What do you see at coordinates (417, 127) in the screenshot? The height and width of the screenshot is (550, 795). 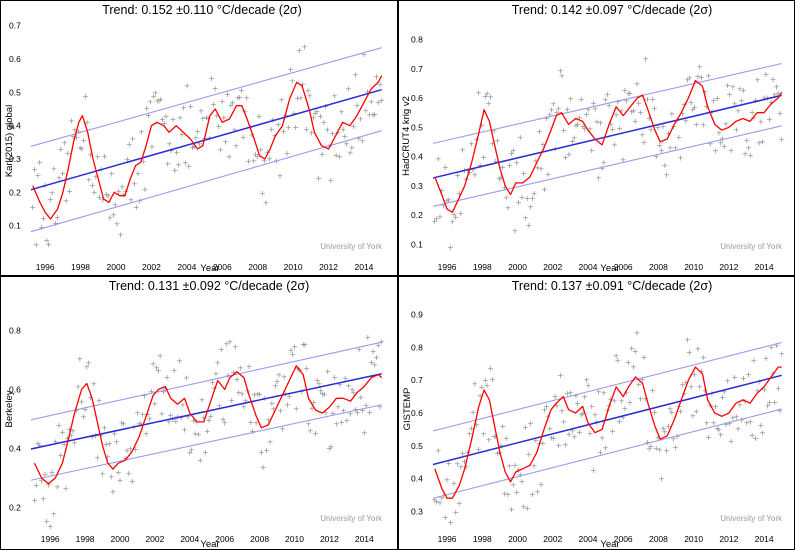 I see `y-tick-label: 0.5` at bounding box center [417, 127].